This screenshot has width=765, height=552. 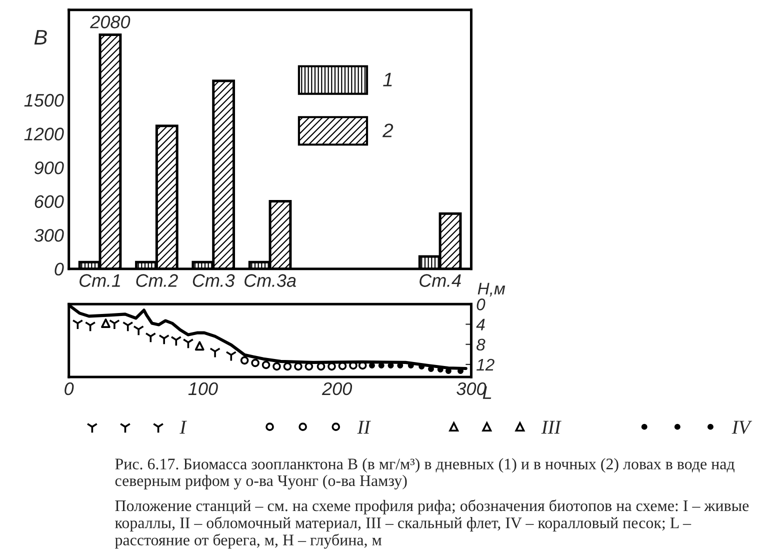 I want to click on legend-label: I, so click(x=183, y=427).